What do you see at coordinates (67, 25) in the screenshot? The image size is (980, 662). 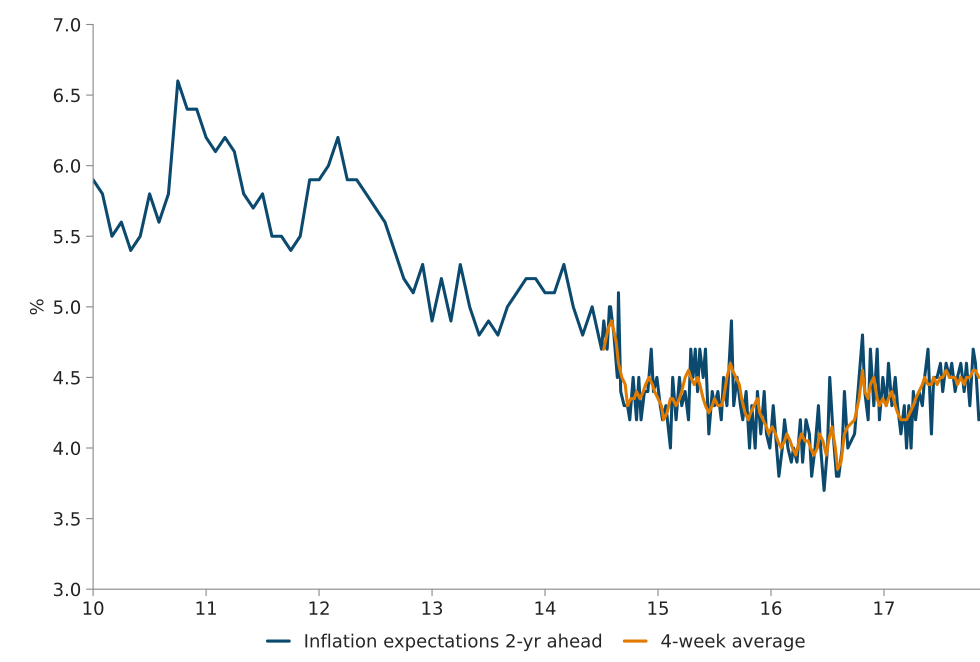 I see `y-tick-label: 7.0` at bounding box center [67, 25].